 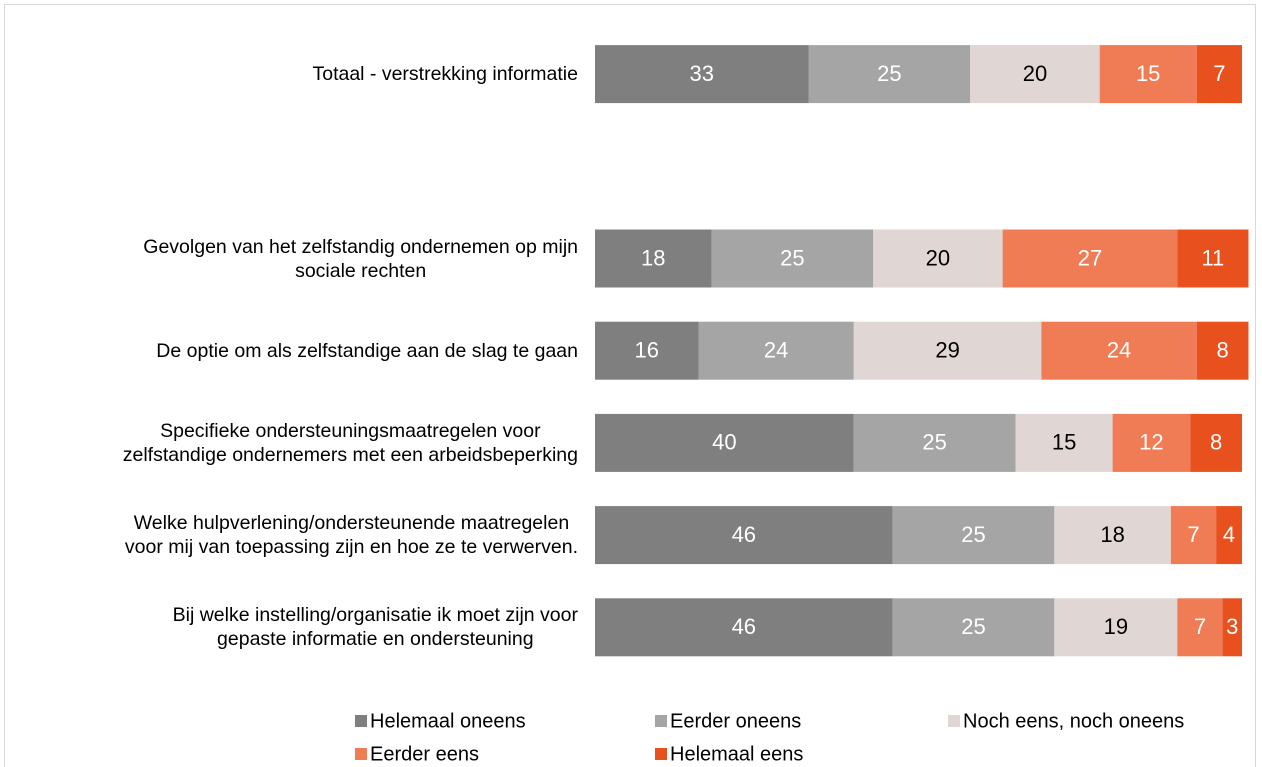 I want to click on data-label: 33, so click(x=702, y=73).